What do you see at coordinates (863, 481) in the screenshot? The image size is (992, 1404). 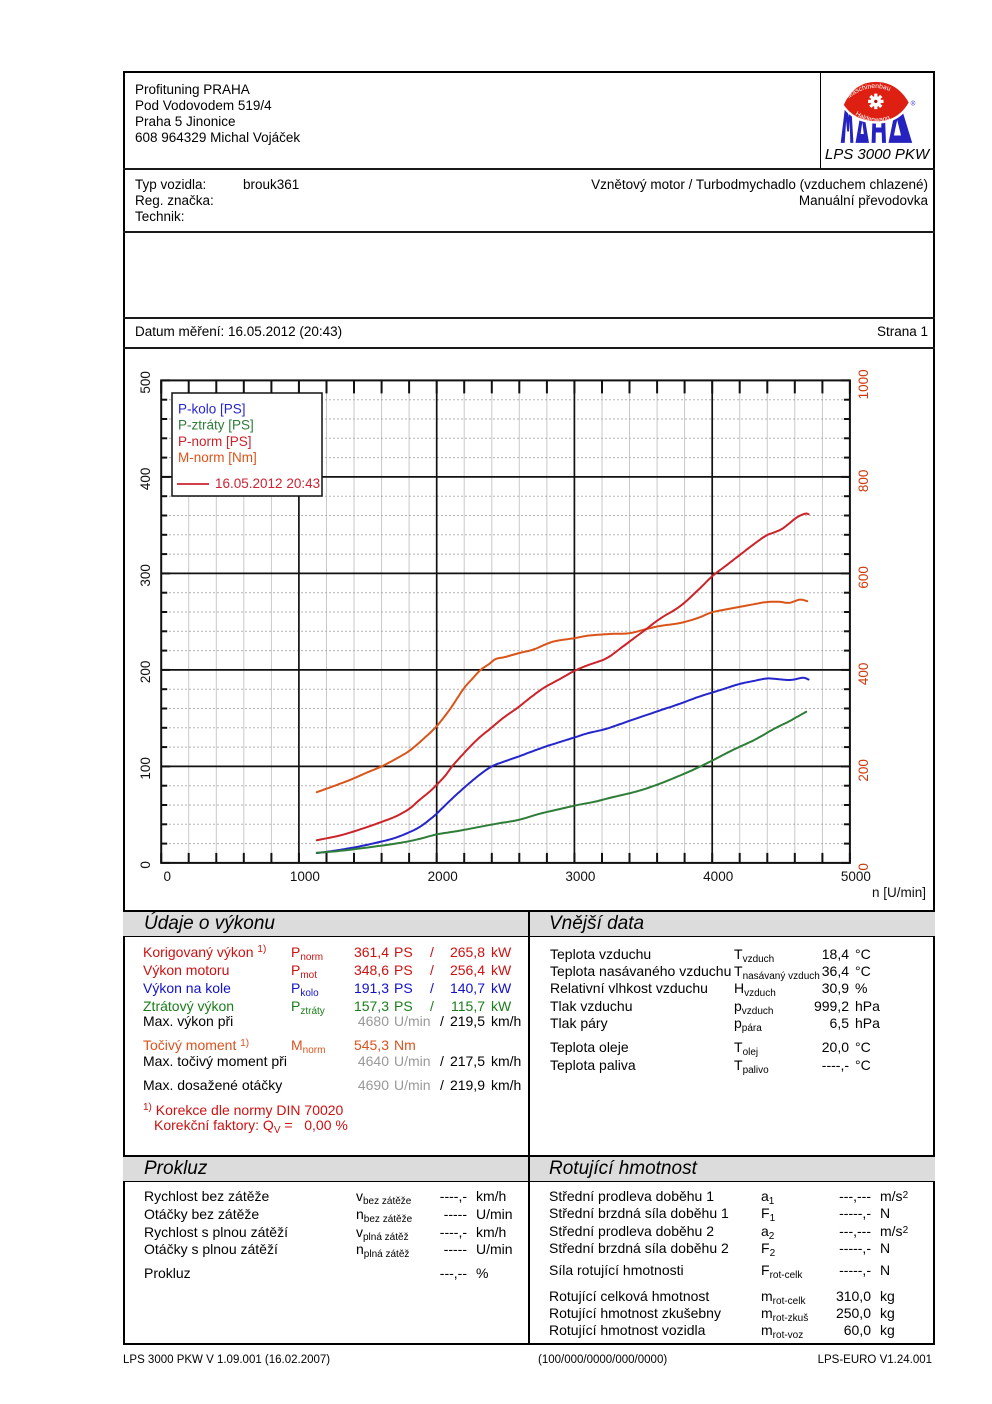 I see `svg-text: 800` at bounding box center [863, 481].